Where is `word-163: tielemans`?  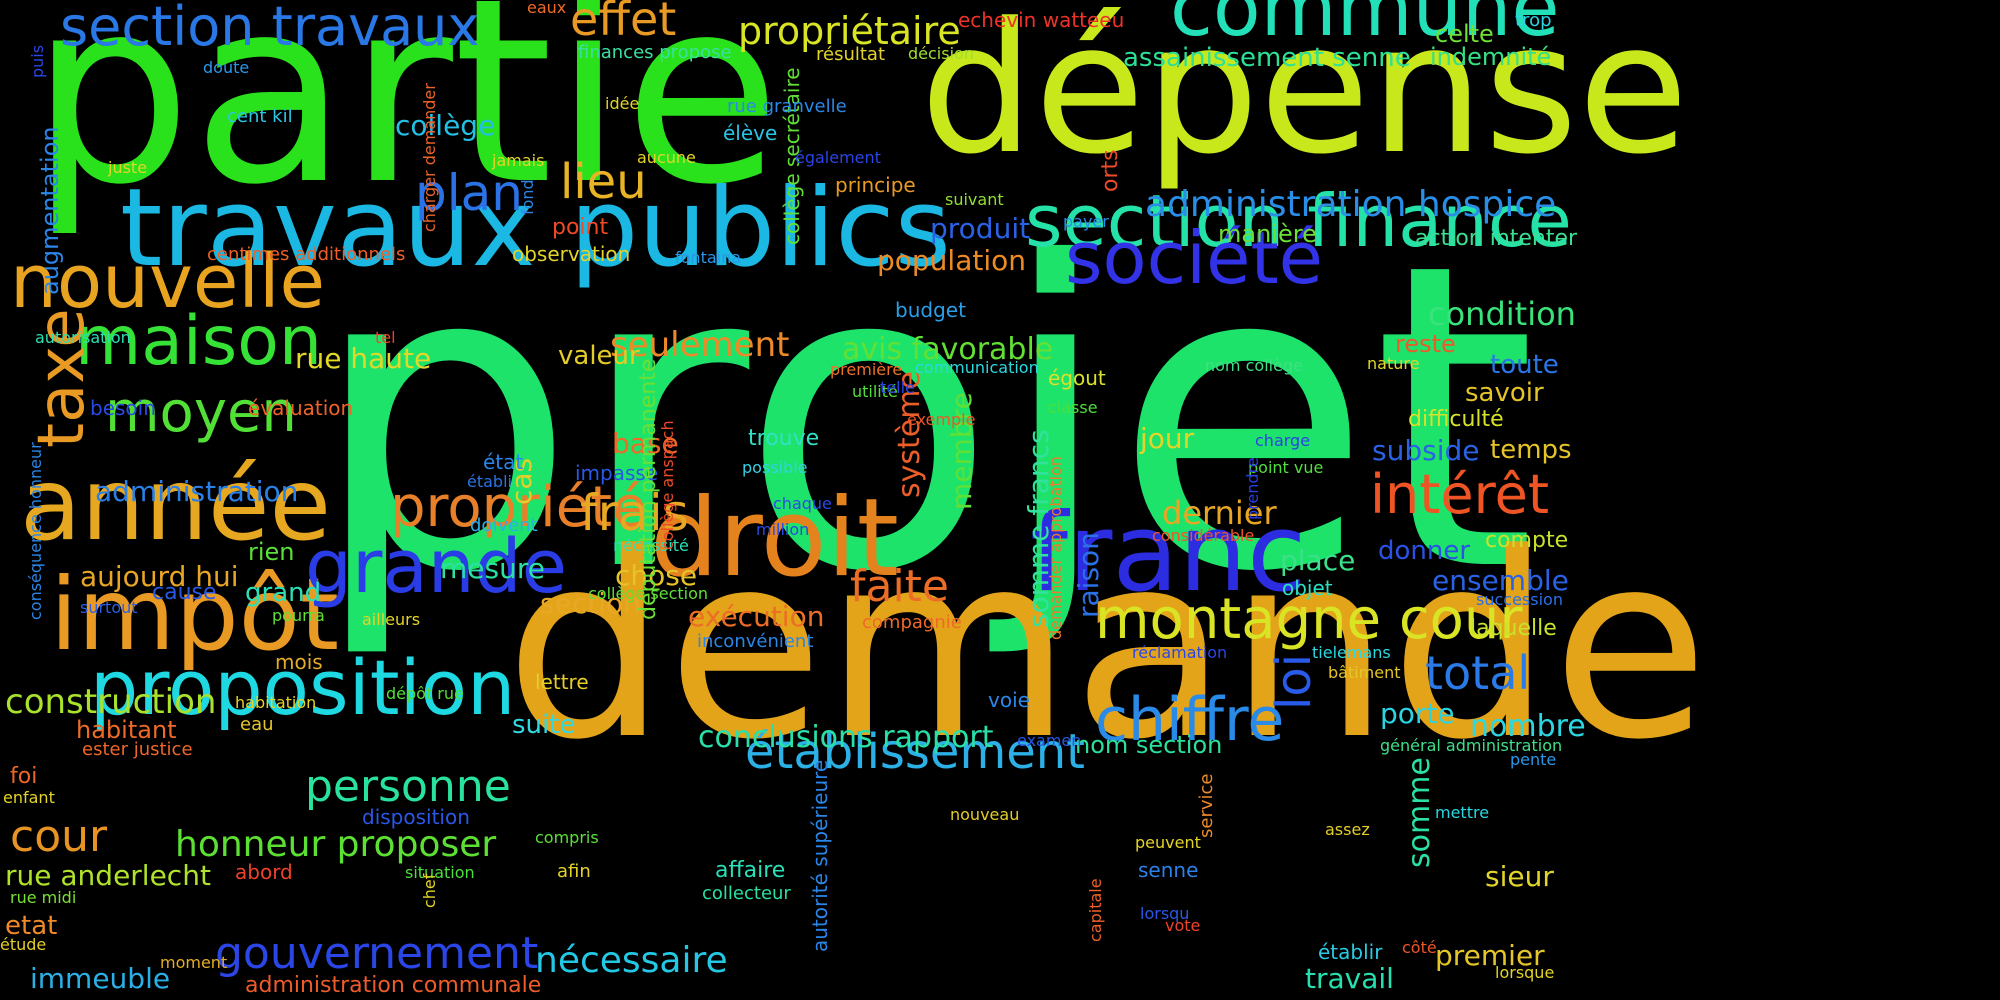 word-163: tielemans is located at coordinates (1351, 652).